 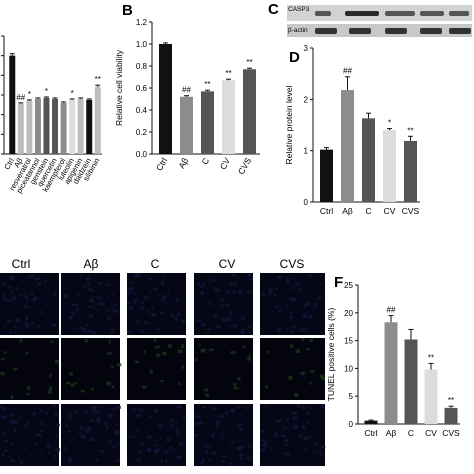 What do you see at coordinates (55, 126) in the screenshot?
I see `bar-quercetin` at bounding box center [55, 126].